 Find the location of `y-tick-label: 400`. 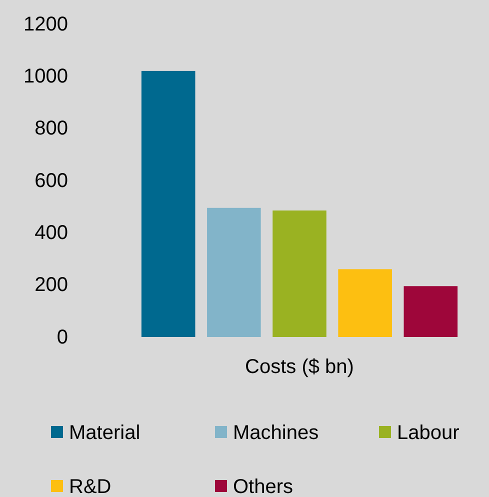

y-tick-label: 400 is located at coordinates (51, 233).